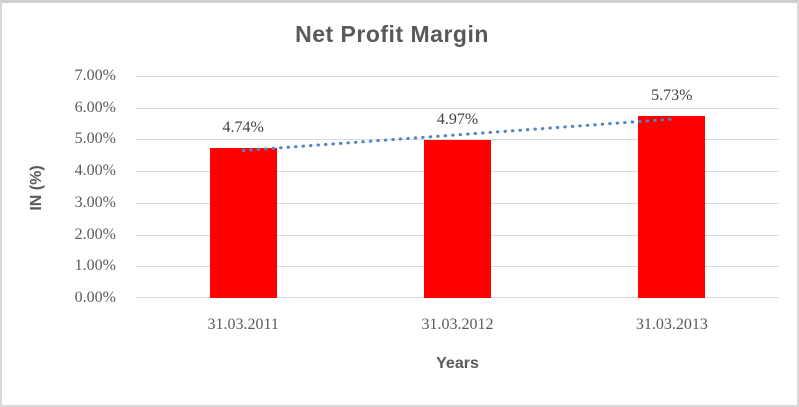  Describe the element at coordinates (671, 324) in the screenshot. I see `x-axis-tick-label: 31.03.2013` at that location.